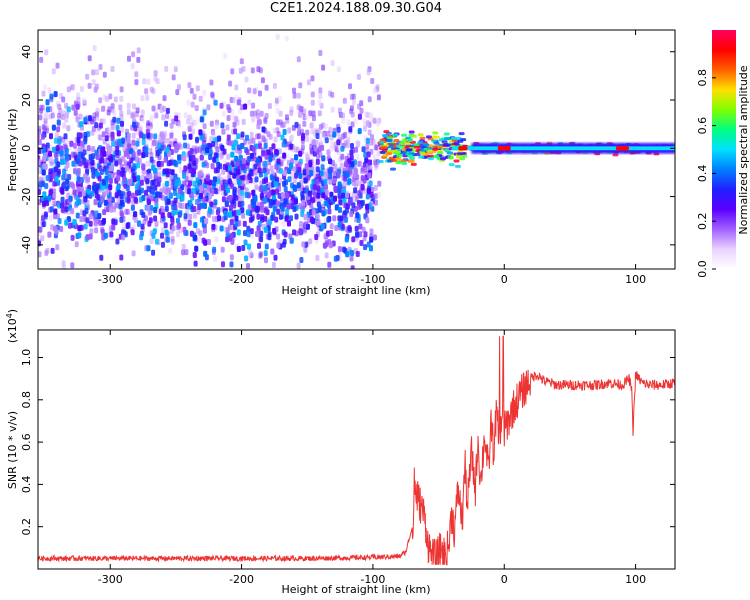 This screenshot has height=600, width=750. Describe the element at coordinates (26, 400) in the screenshot. I see `y-tick-label: 0.8` at that location.